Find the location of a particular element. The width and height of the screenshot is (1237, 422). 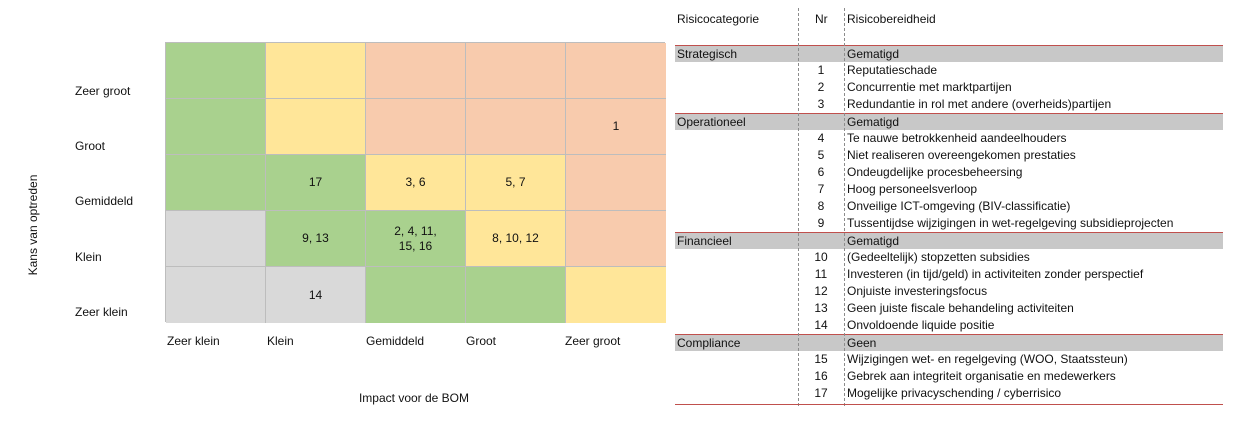

x-label-gemiddeld: Gemiddeld is located at coordinates (395, 341).